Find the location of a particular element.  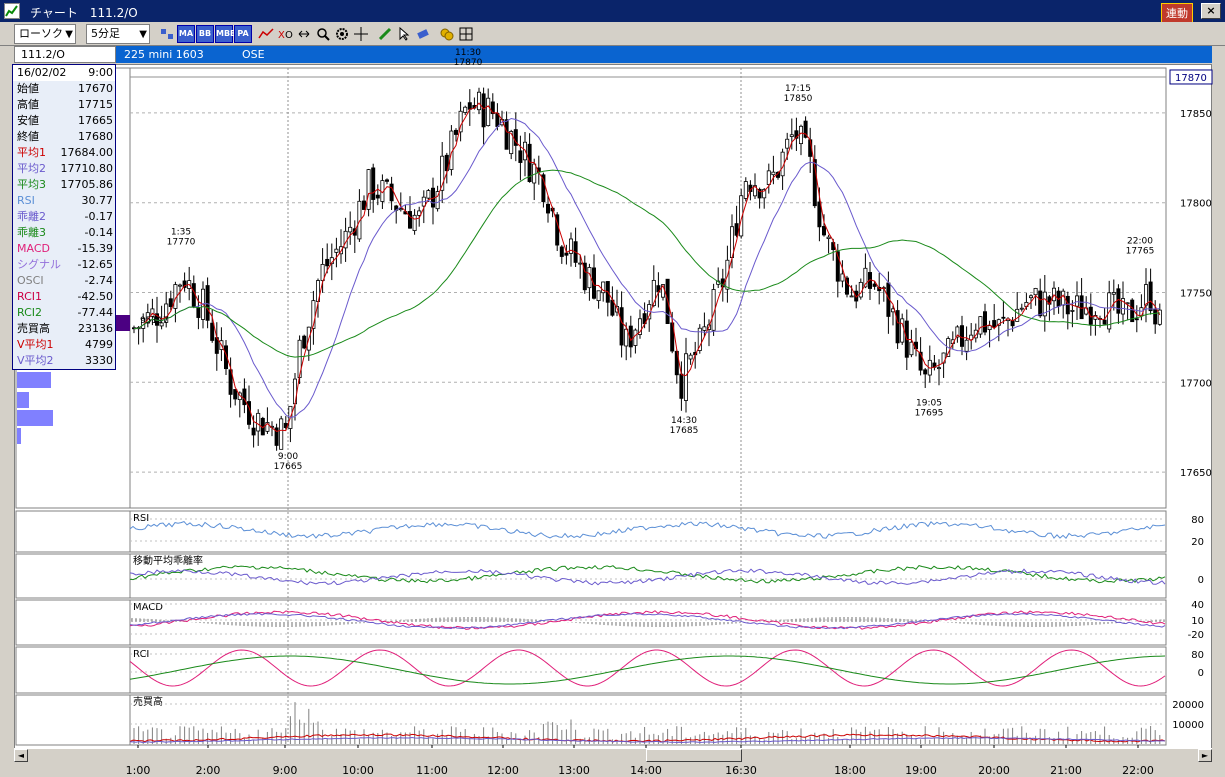

peak-time-label: 1:35 is located at coordinates (181, 233).